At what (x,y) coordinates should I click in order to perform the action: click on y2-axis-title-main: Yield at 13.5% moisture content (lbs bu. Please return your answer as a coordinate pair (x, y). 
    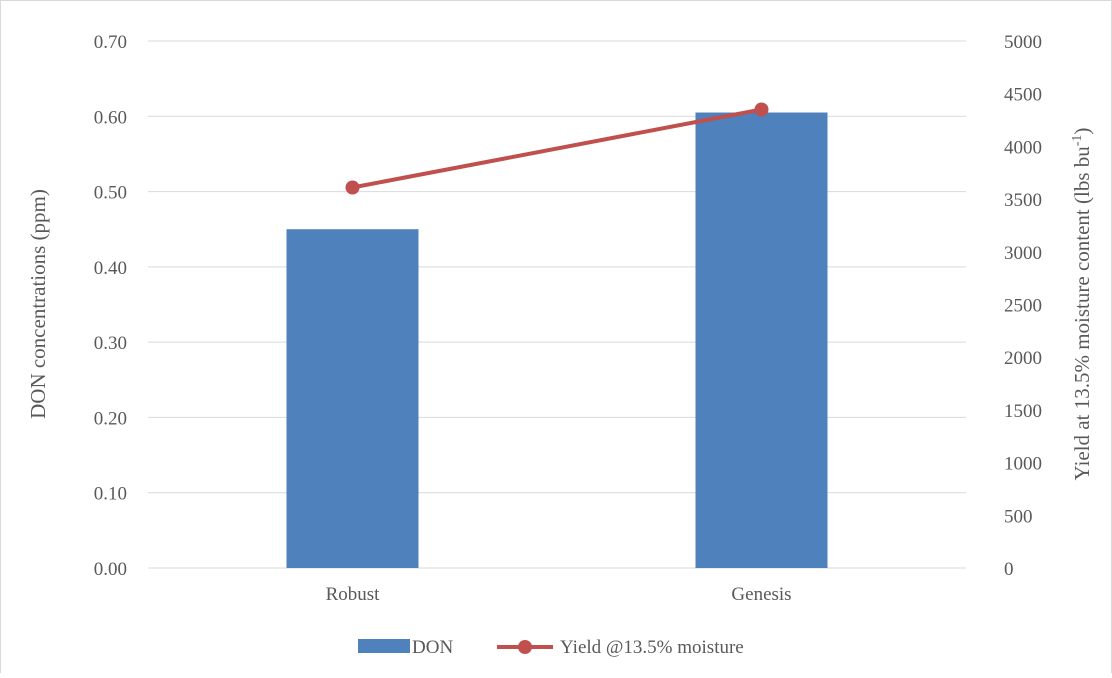
    Looking at the image, I should click on (1082, 313).